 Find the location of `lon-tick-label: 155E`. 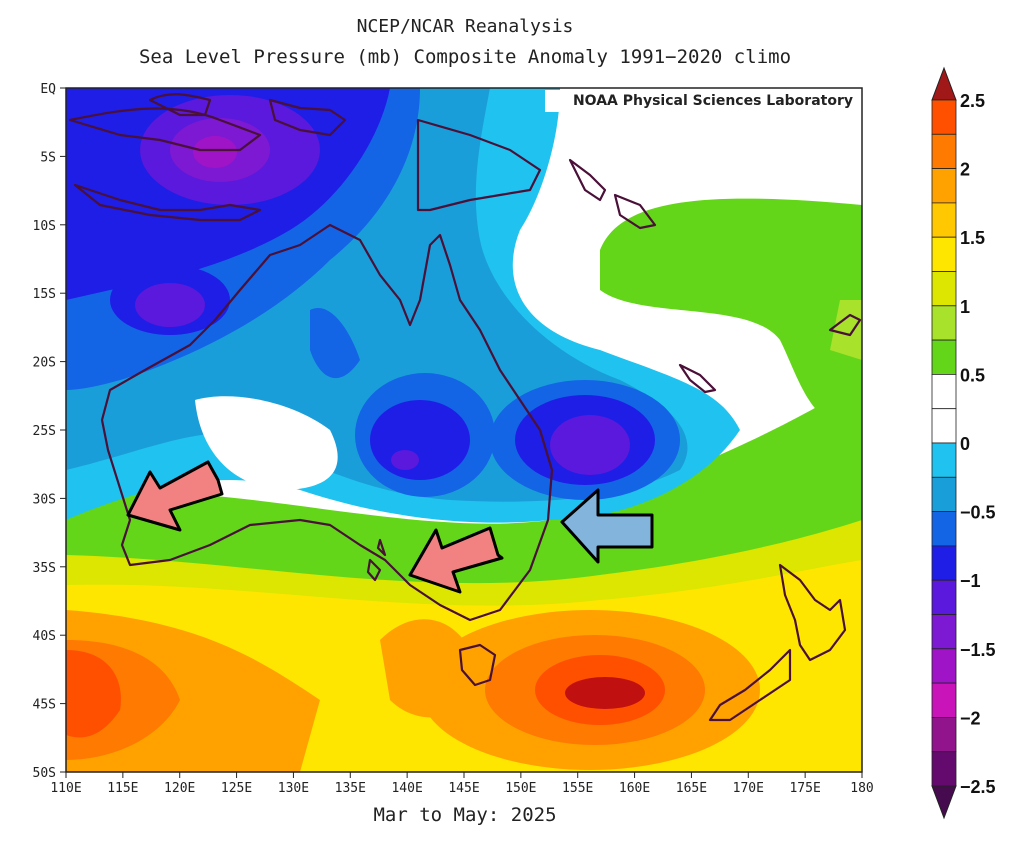

lon-tick-label: 155E is located at coordinates (577, 788).